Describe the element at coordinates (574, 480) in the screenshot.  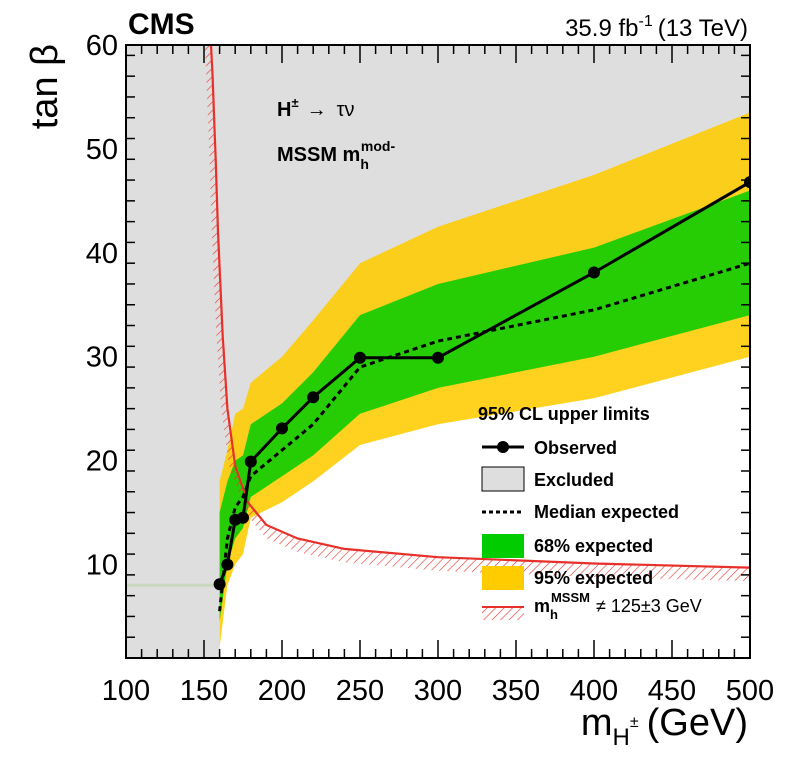
I see `legend-excluded-label: Excluded` at that location.